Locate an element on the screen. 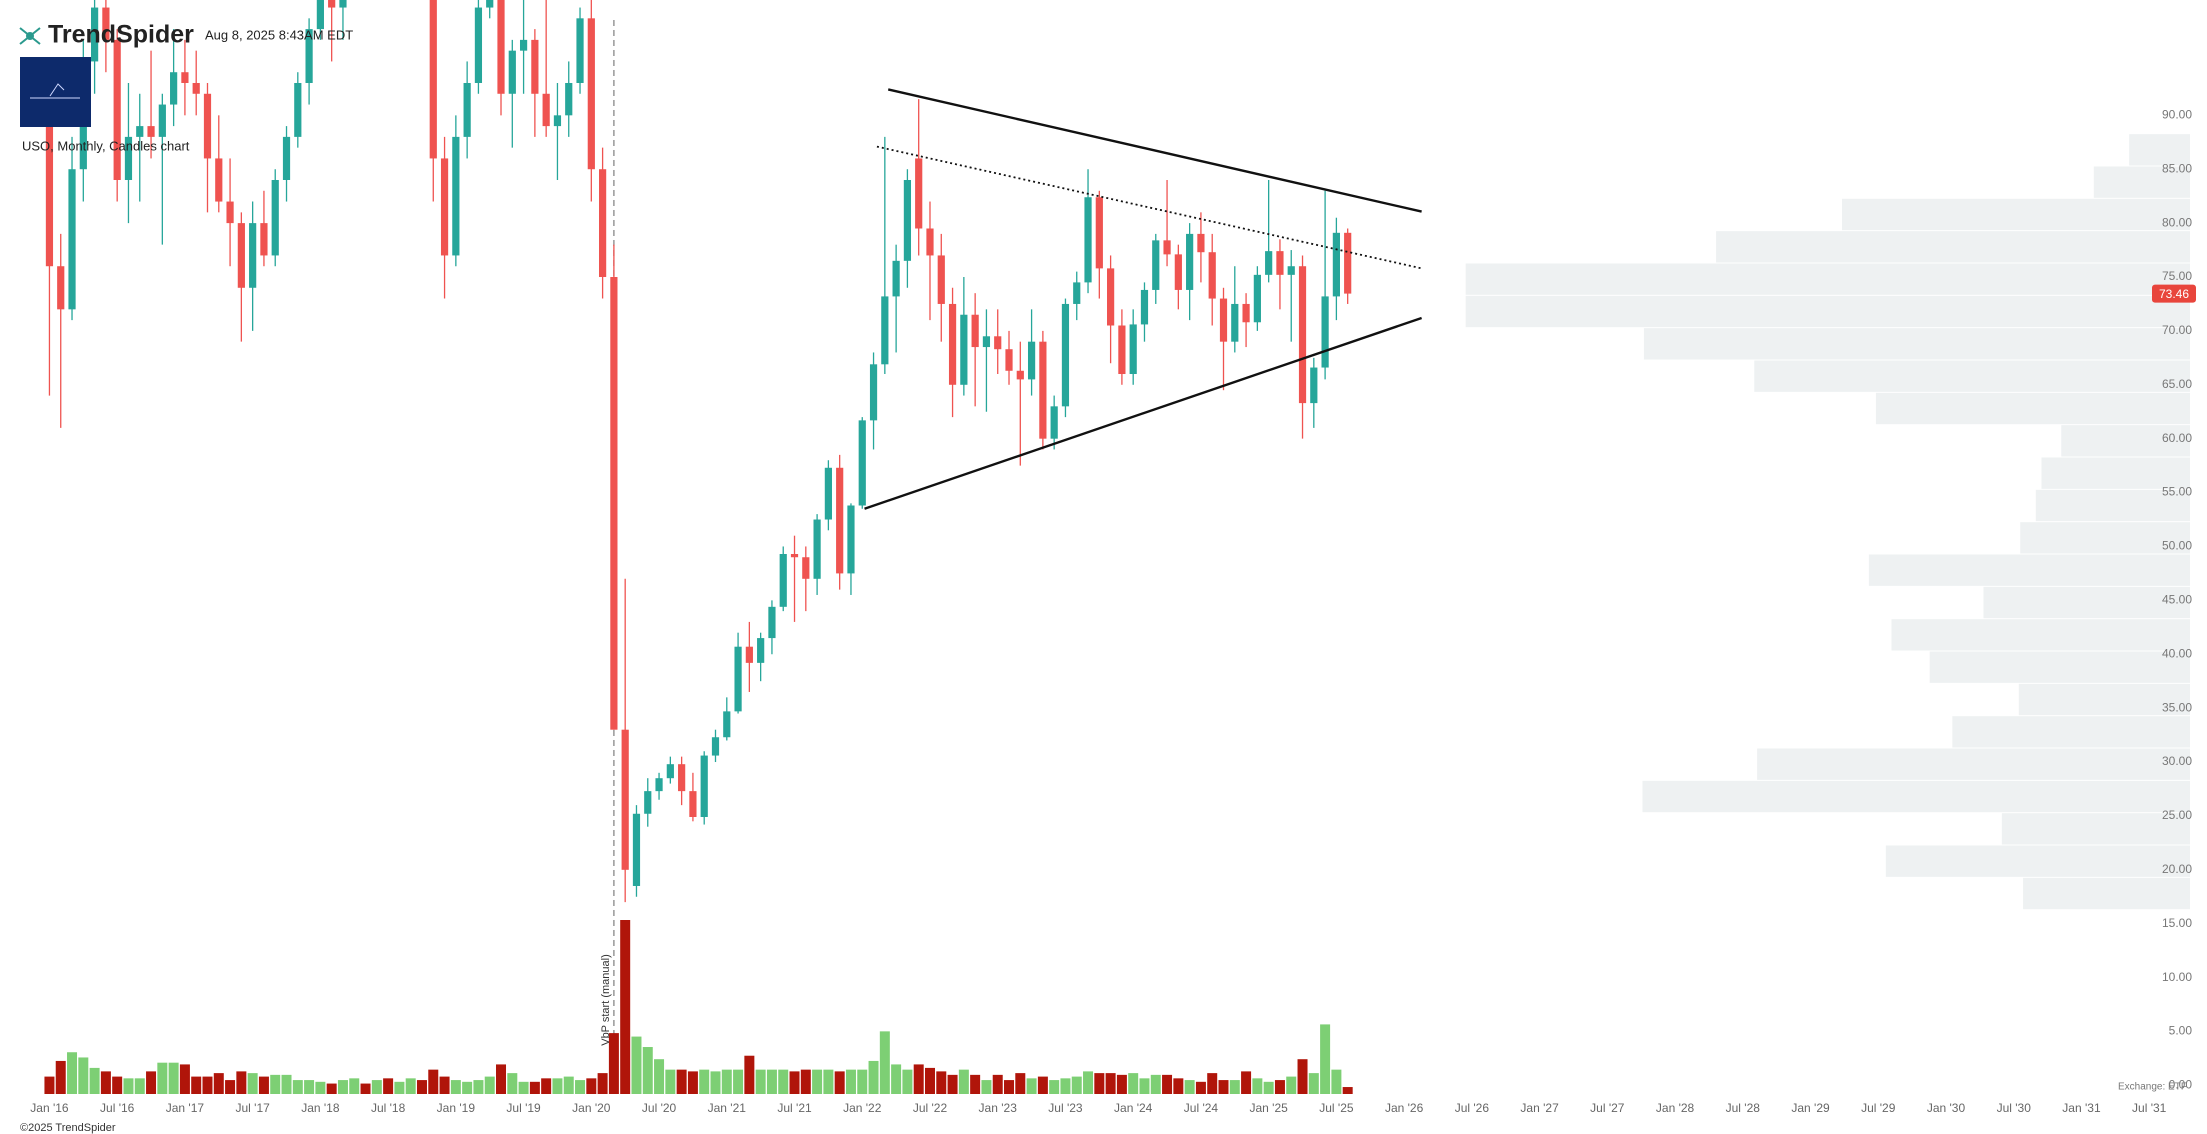 This screenshot has width=2207, height=1134. x-tick-label: Jul '19 is located at coordinates (523, 1108).